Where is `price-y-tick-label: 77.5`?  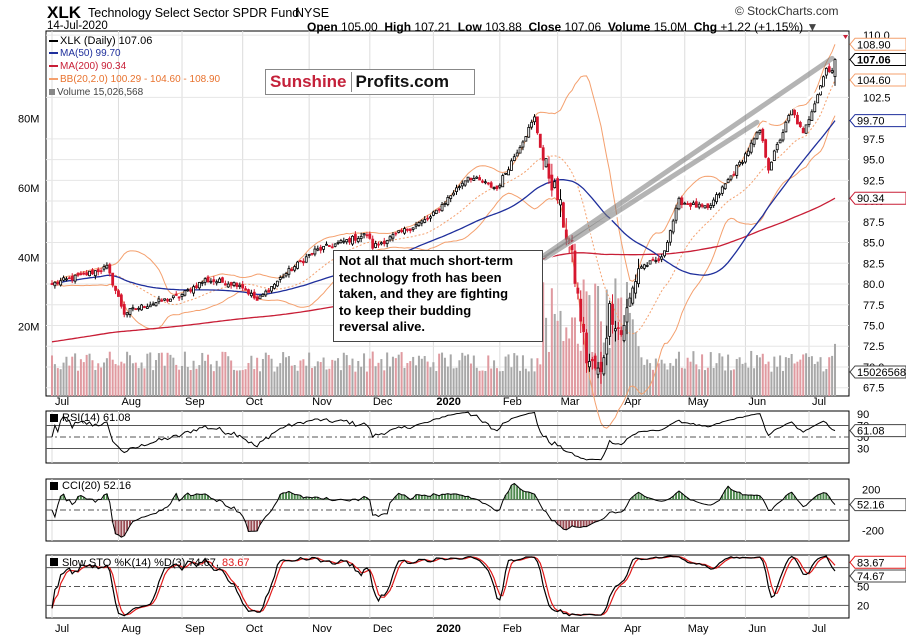 price-y-tick-label: 77.5 is located at coordinates (873, 306).